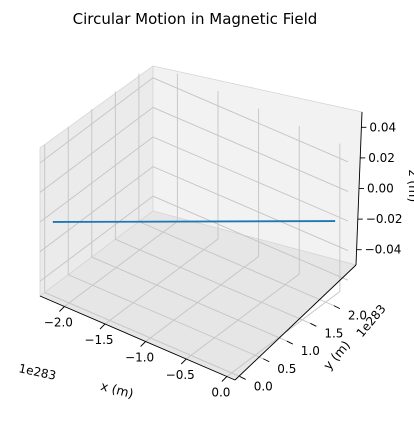 This screenshot has width=414, height=421. I want to click on x-tick-label: −2.0, so click(58, 323).